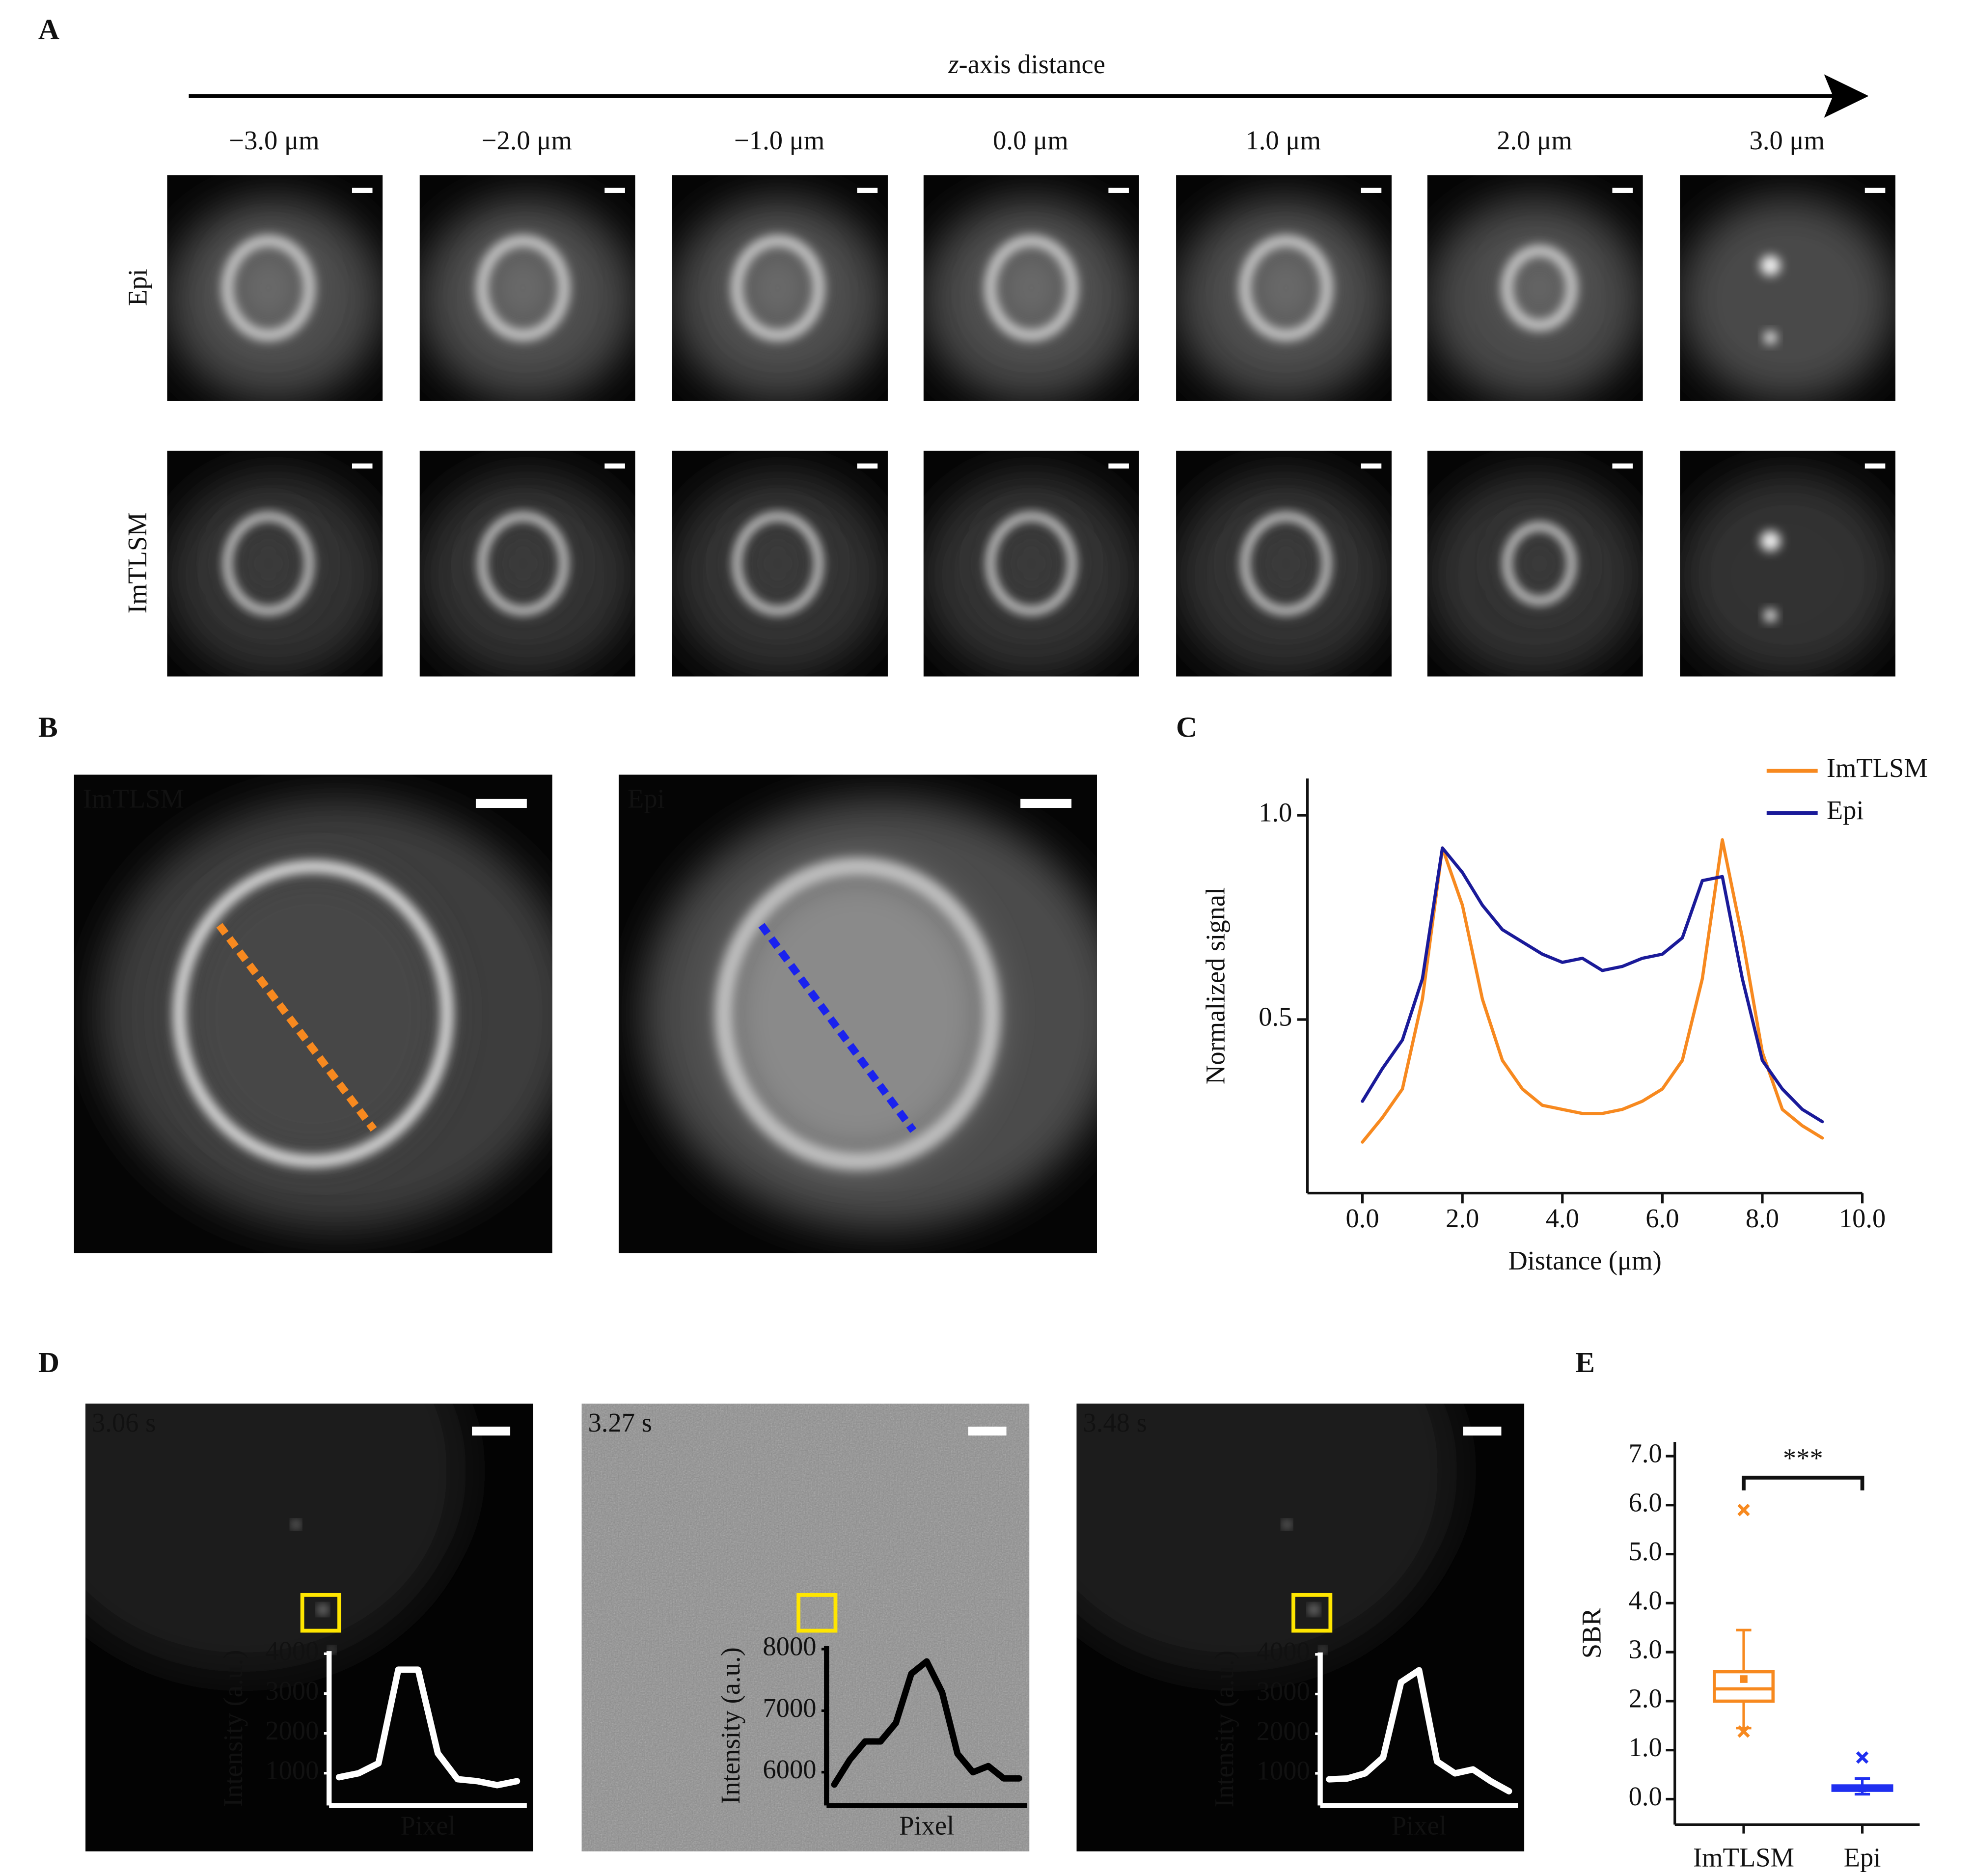 This screenshot has height=1876, width=1972. What do you see at coordinates (1275, 1017) in the screenshot?
I see `y-tick-label: 0.5` at bounding box center [1275, 1017].